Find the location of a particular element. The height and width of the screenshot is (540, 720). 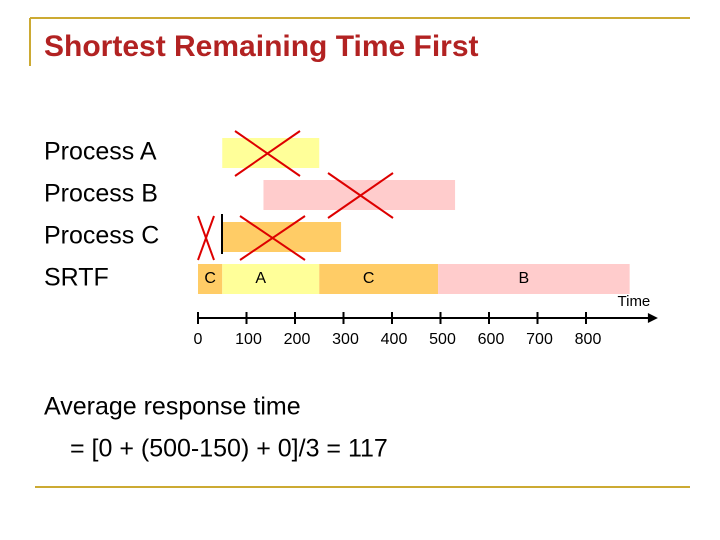

tick-label: 200 is located at coordinates (297, 339).